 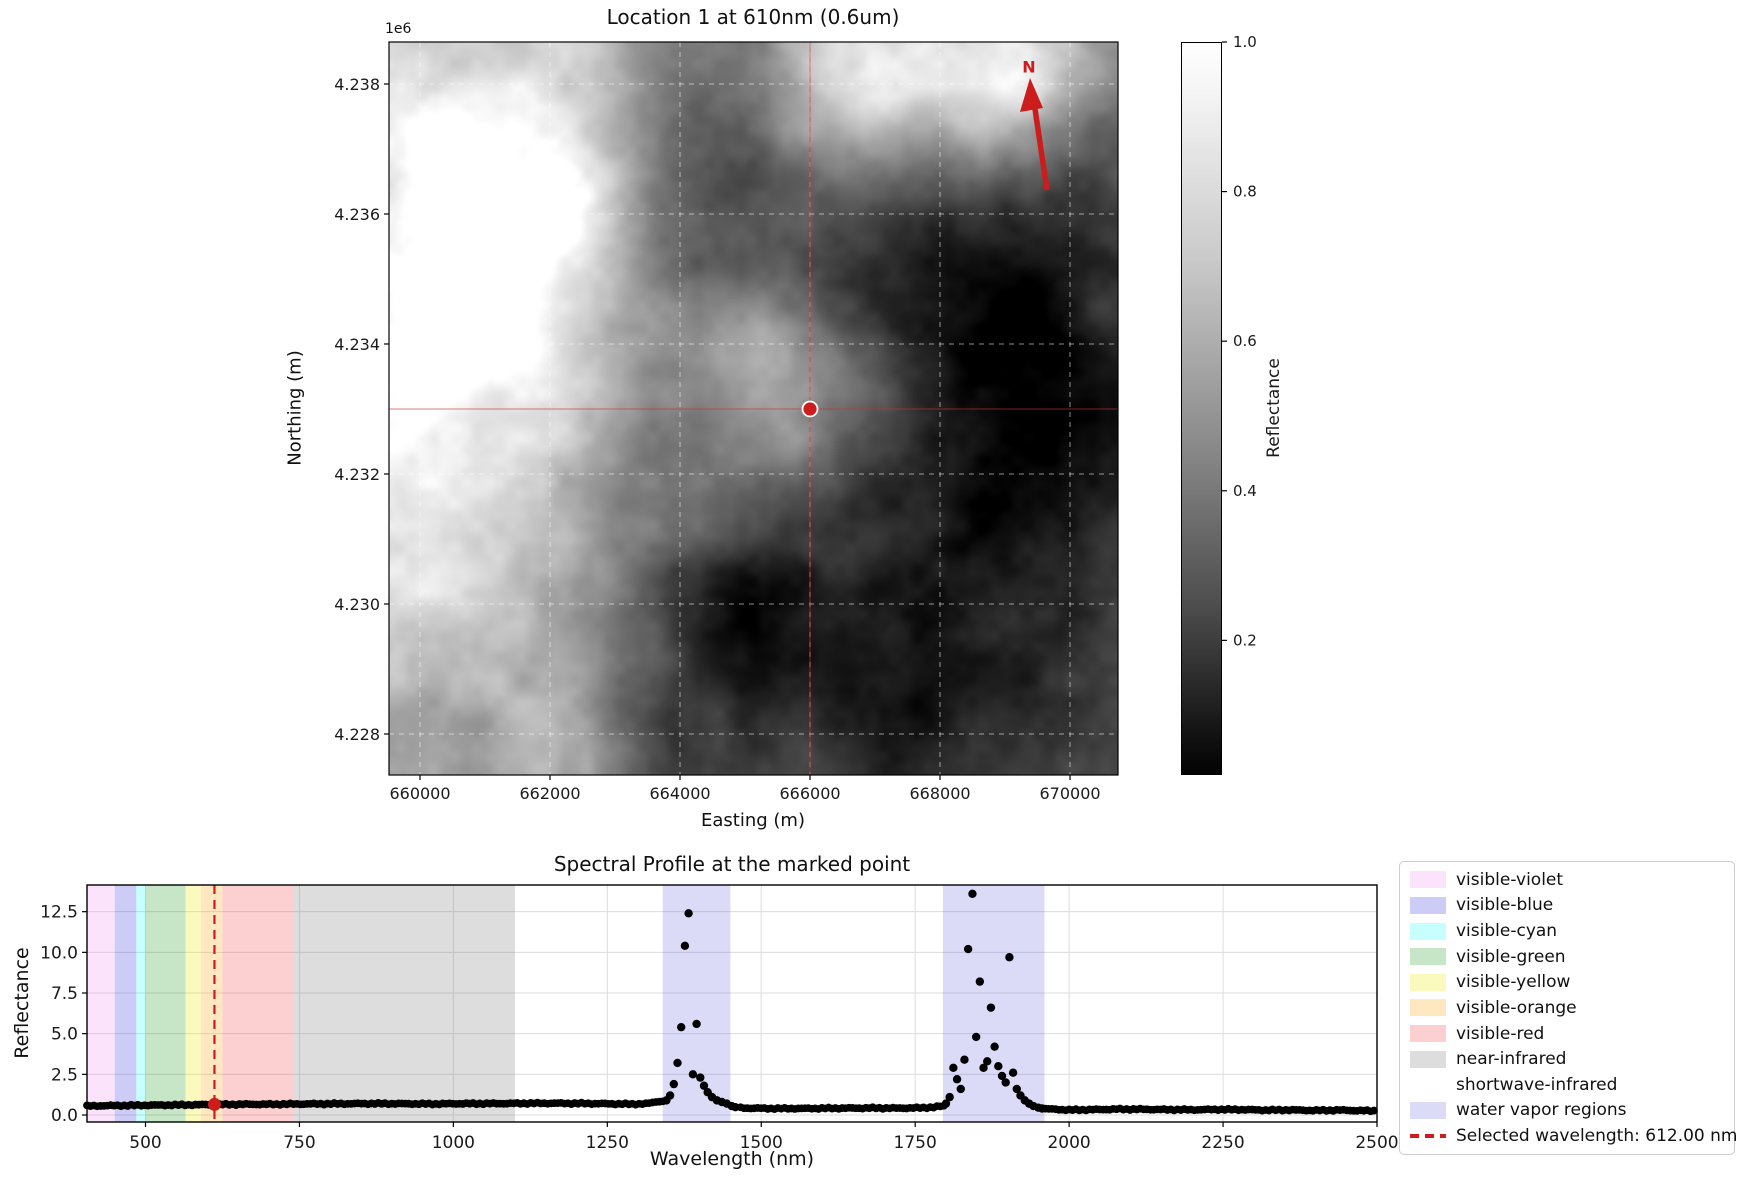 What do you see at coordinates (357, 734) in the screenshot?
I see `map-y-tick-label: 4.228` at bounding box center [357, 734].